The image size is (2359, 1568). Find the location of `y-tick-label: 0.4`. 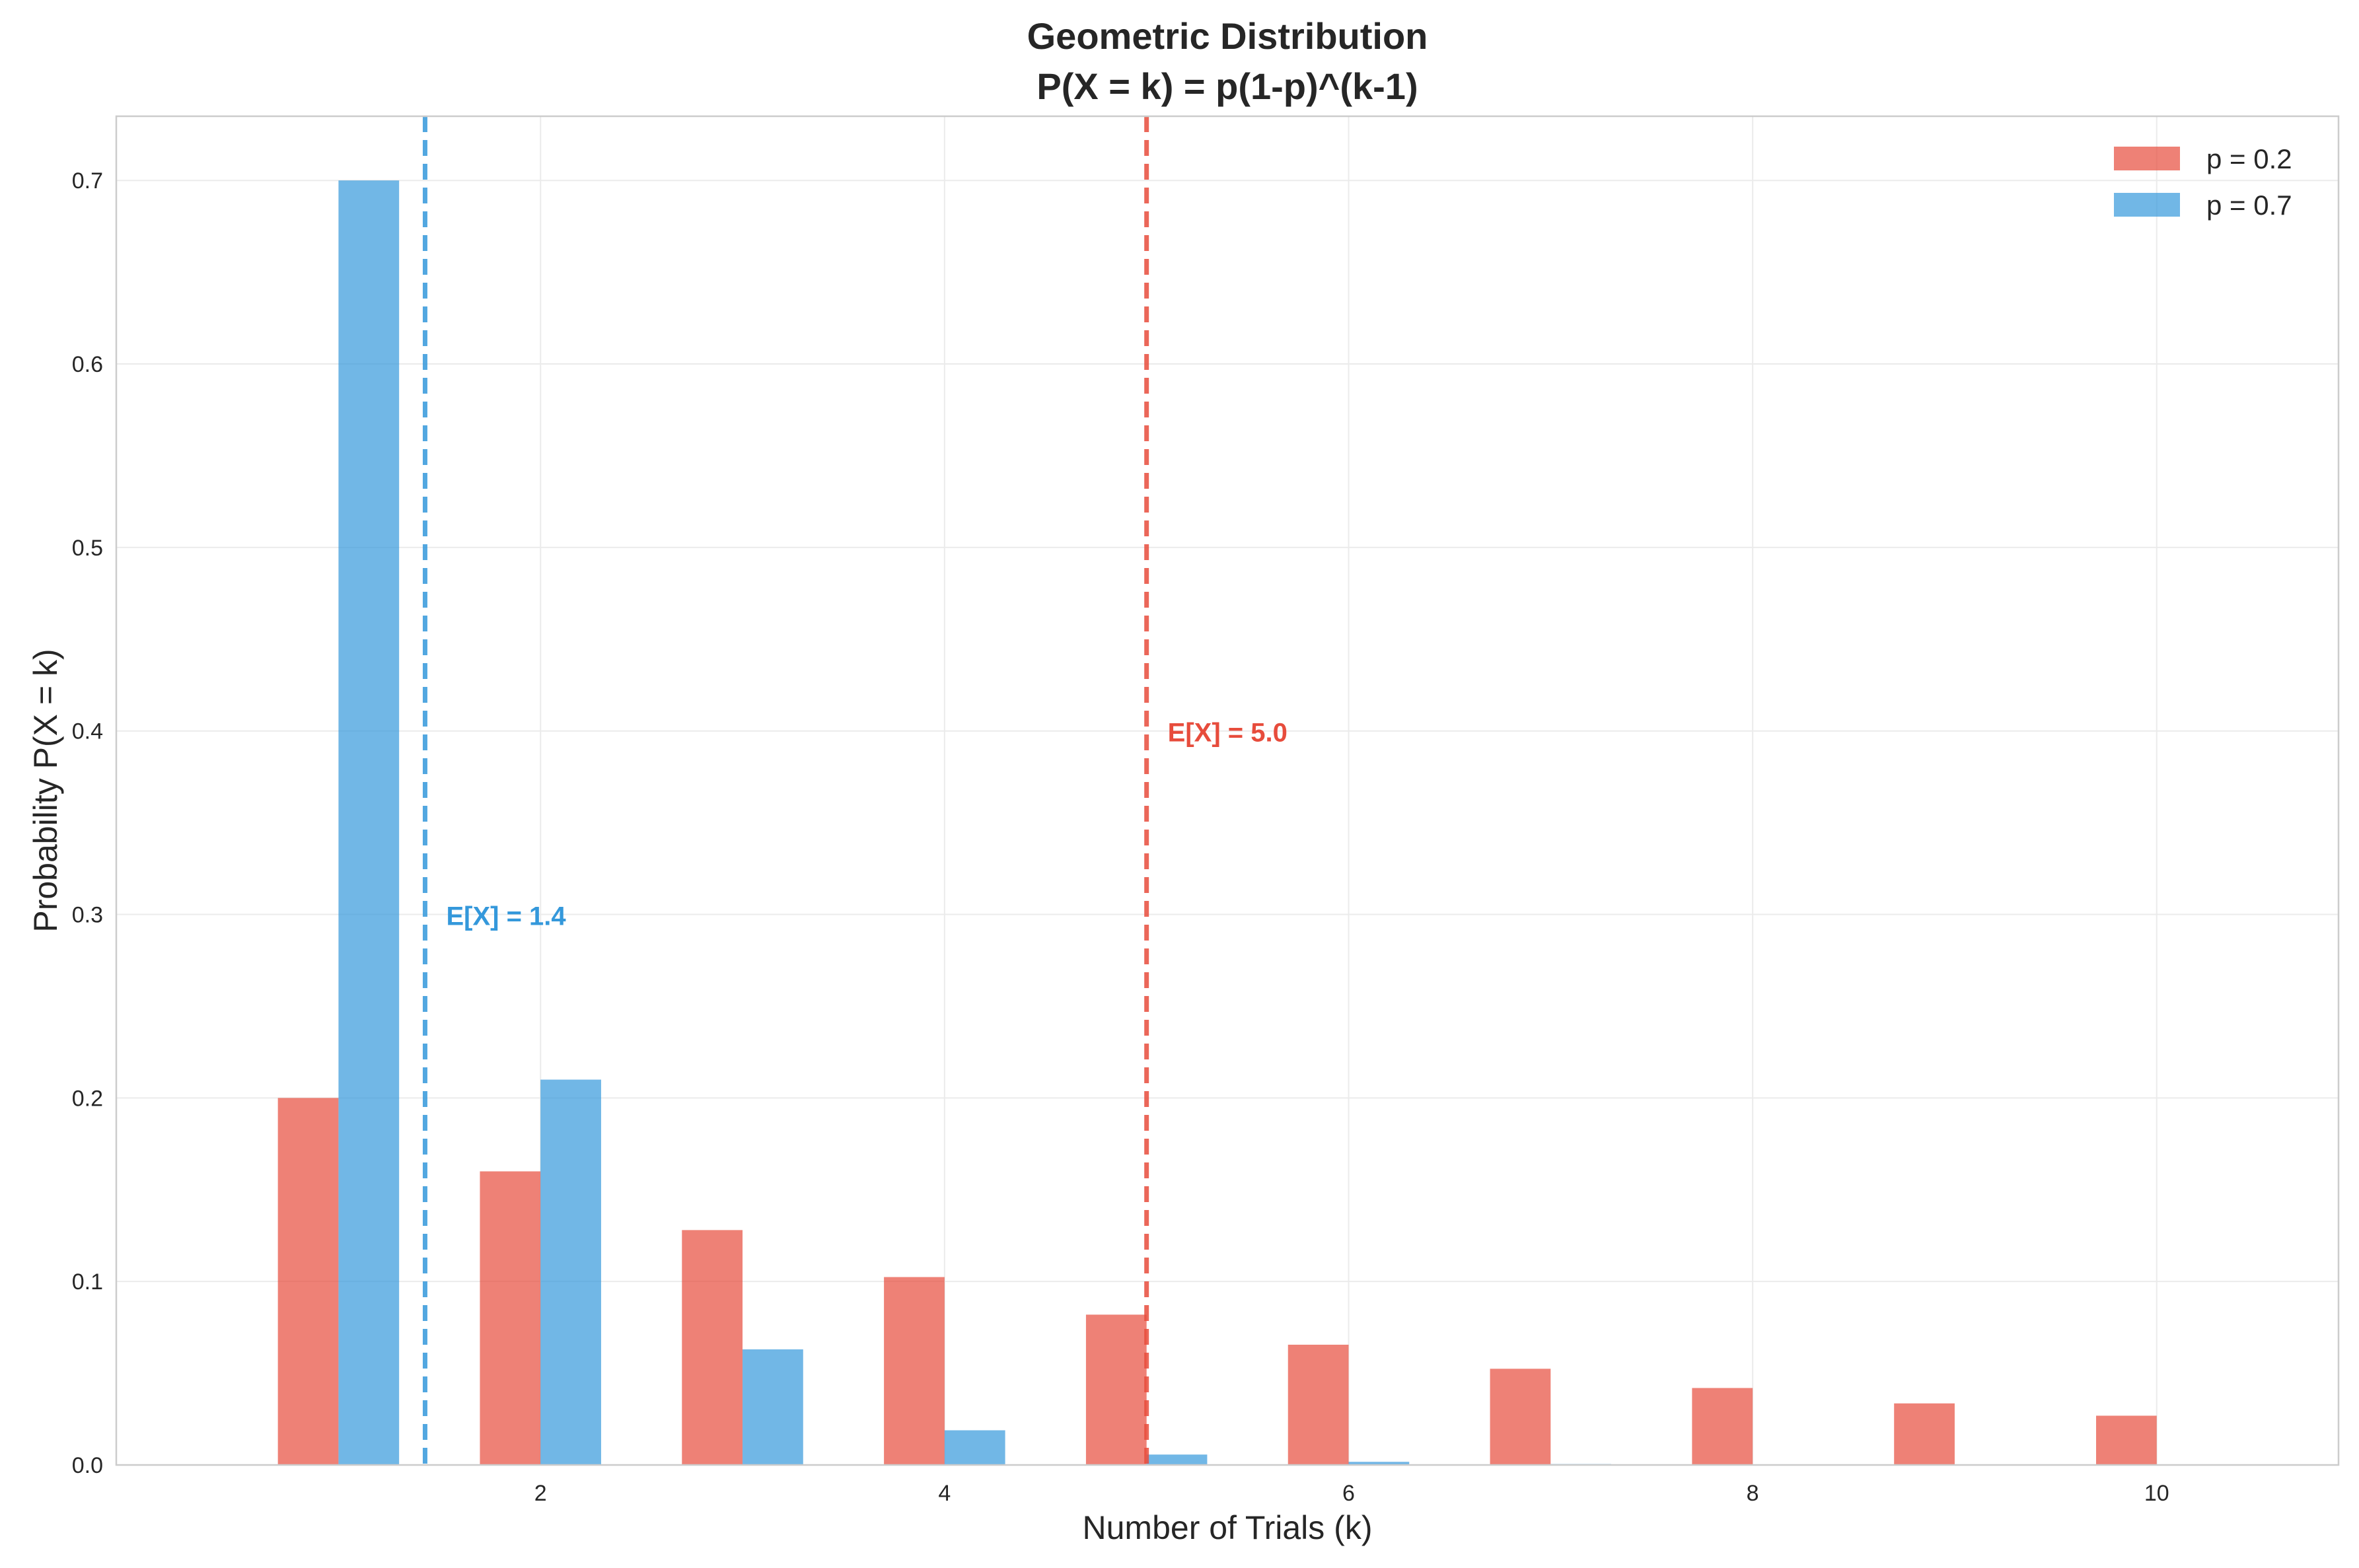

y-tick-label: 0.4 is located at coordinates (88, 731).